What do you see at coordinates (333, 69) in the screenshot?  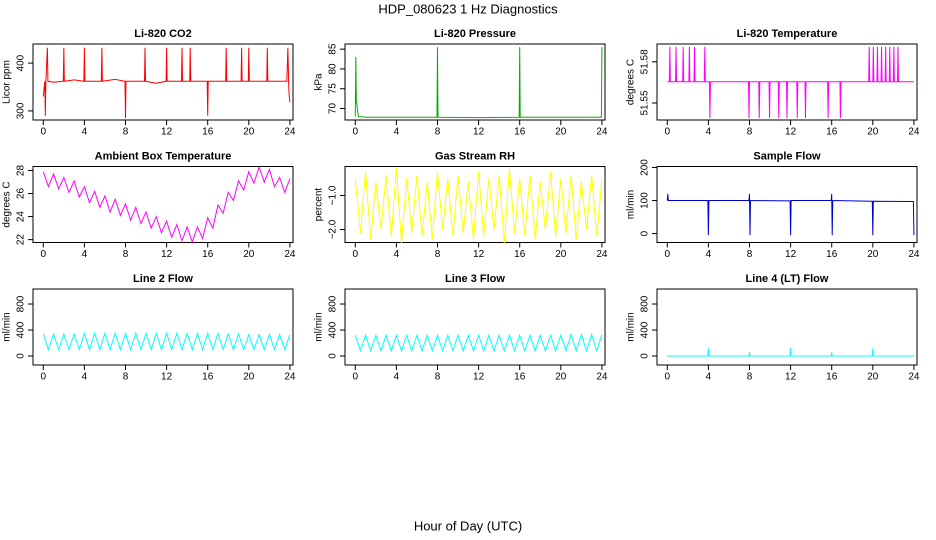 I see `y-tick-label: 80` at bounding box center [333, 69].